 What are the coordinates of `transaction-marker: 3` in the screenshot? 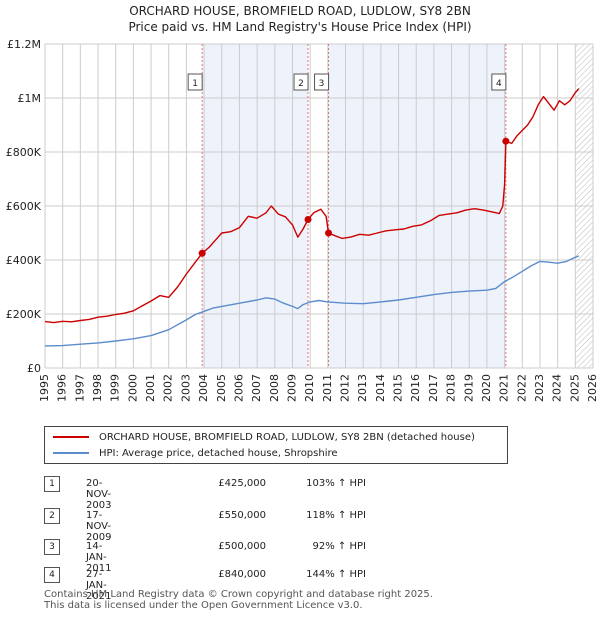 It's located at (322, 82).